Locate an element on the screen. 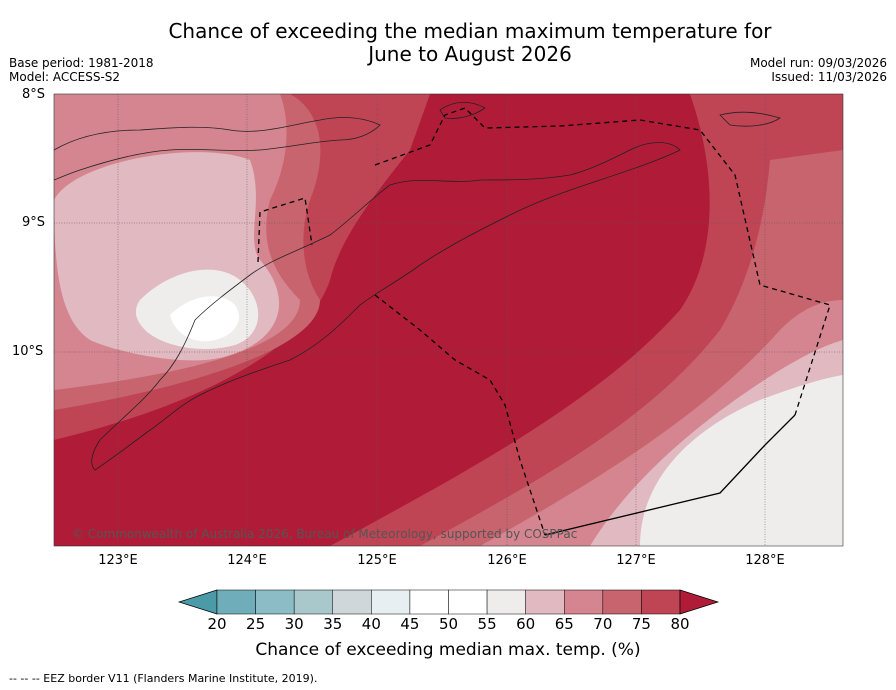 The width and height of the screenshot is (896, 690). title-line-2: June to August 2026 is located at coordinates (470, 54).